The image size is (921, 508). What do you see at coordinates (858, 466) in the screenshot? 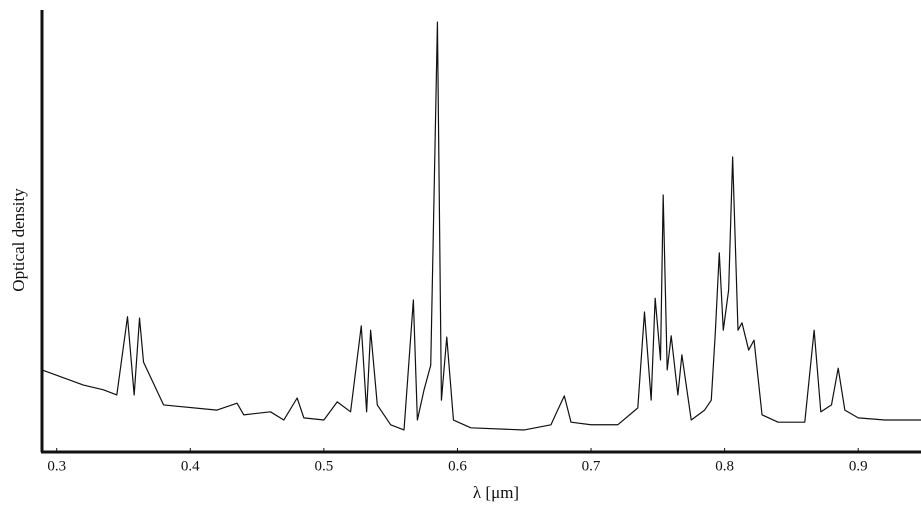
I see `x-tick-label: 0.9` at bounding box center [858, 466].